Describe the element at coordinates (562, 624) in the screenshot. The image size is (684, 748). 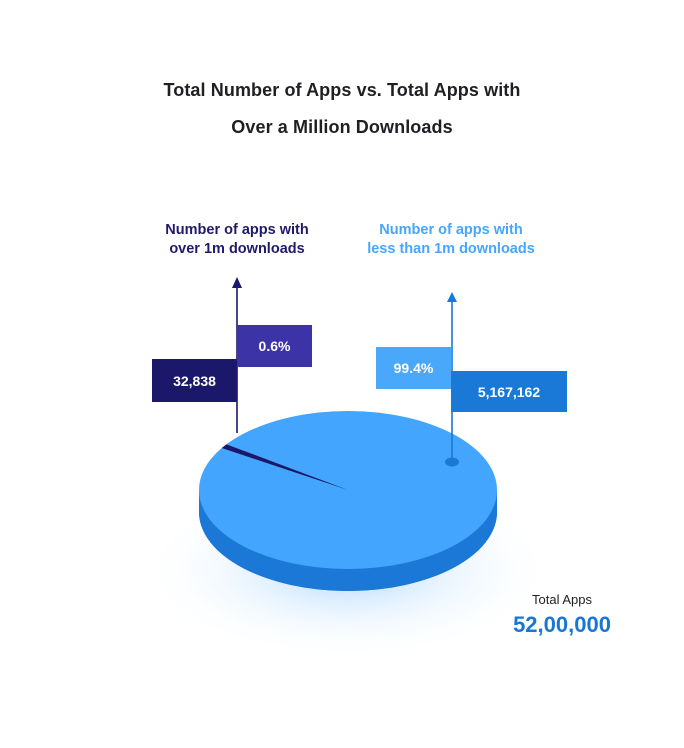
I see `total-apps-value: 52,00,000` at that location.